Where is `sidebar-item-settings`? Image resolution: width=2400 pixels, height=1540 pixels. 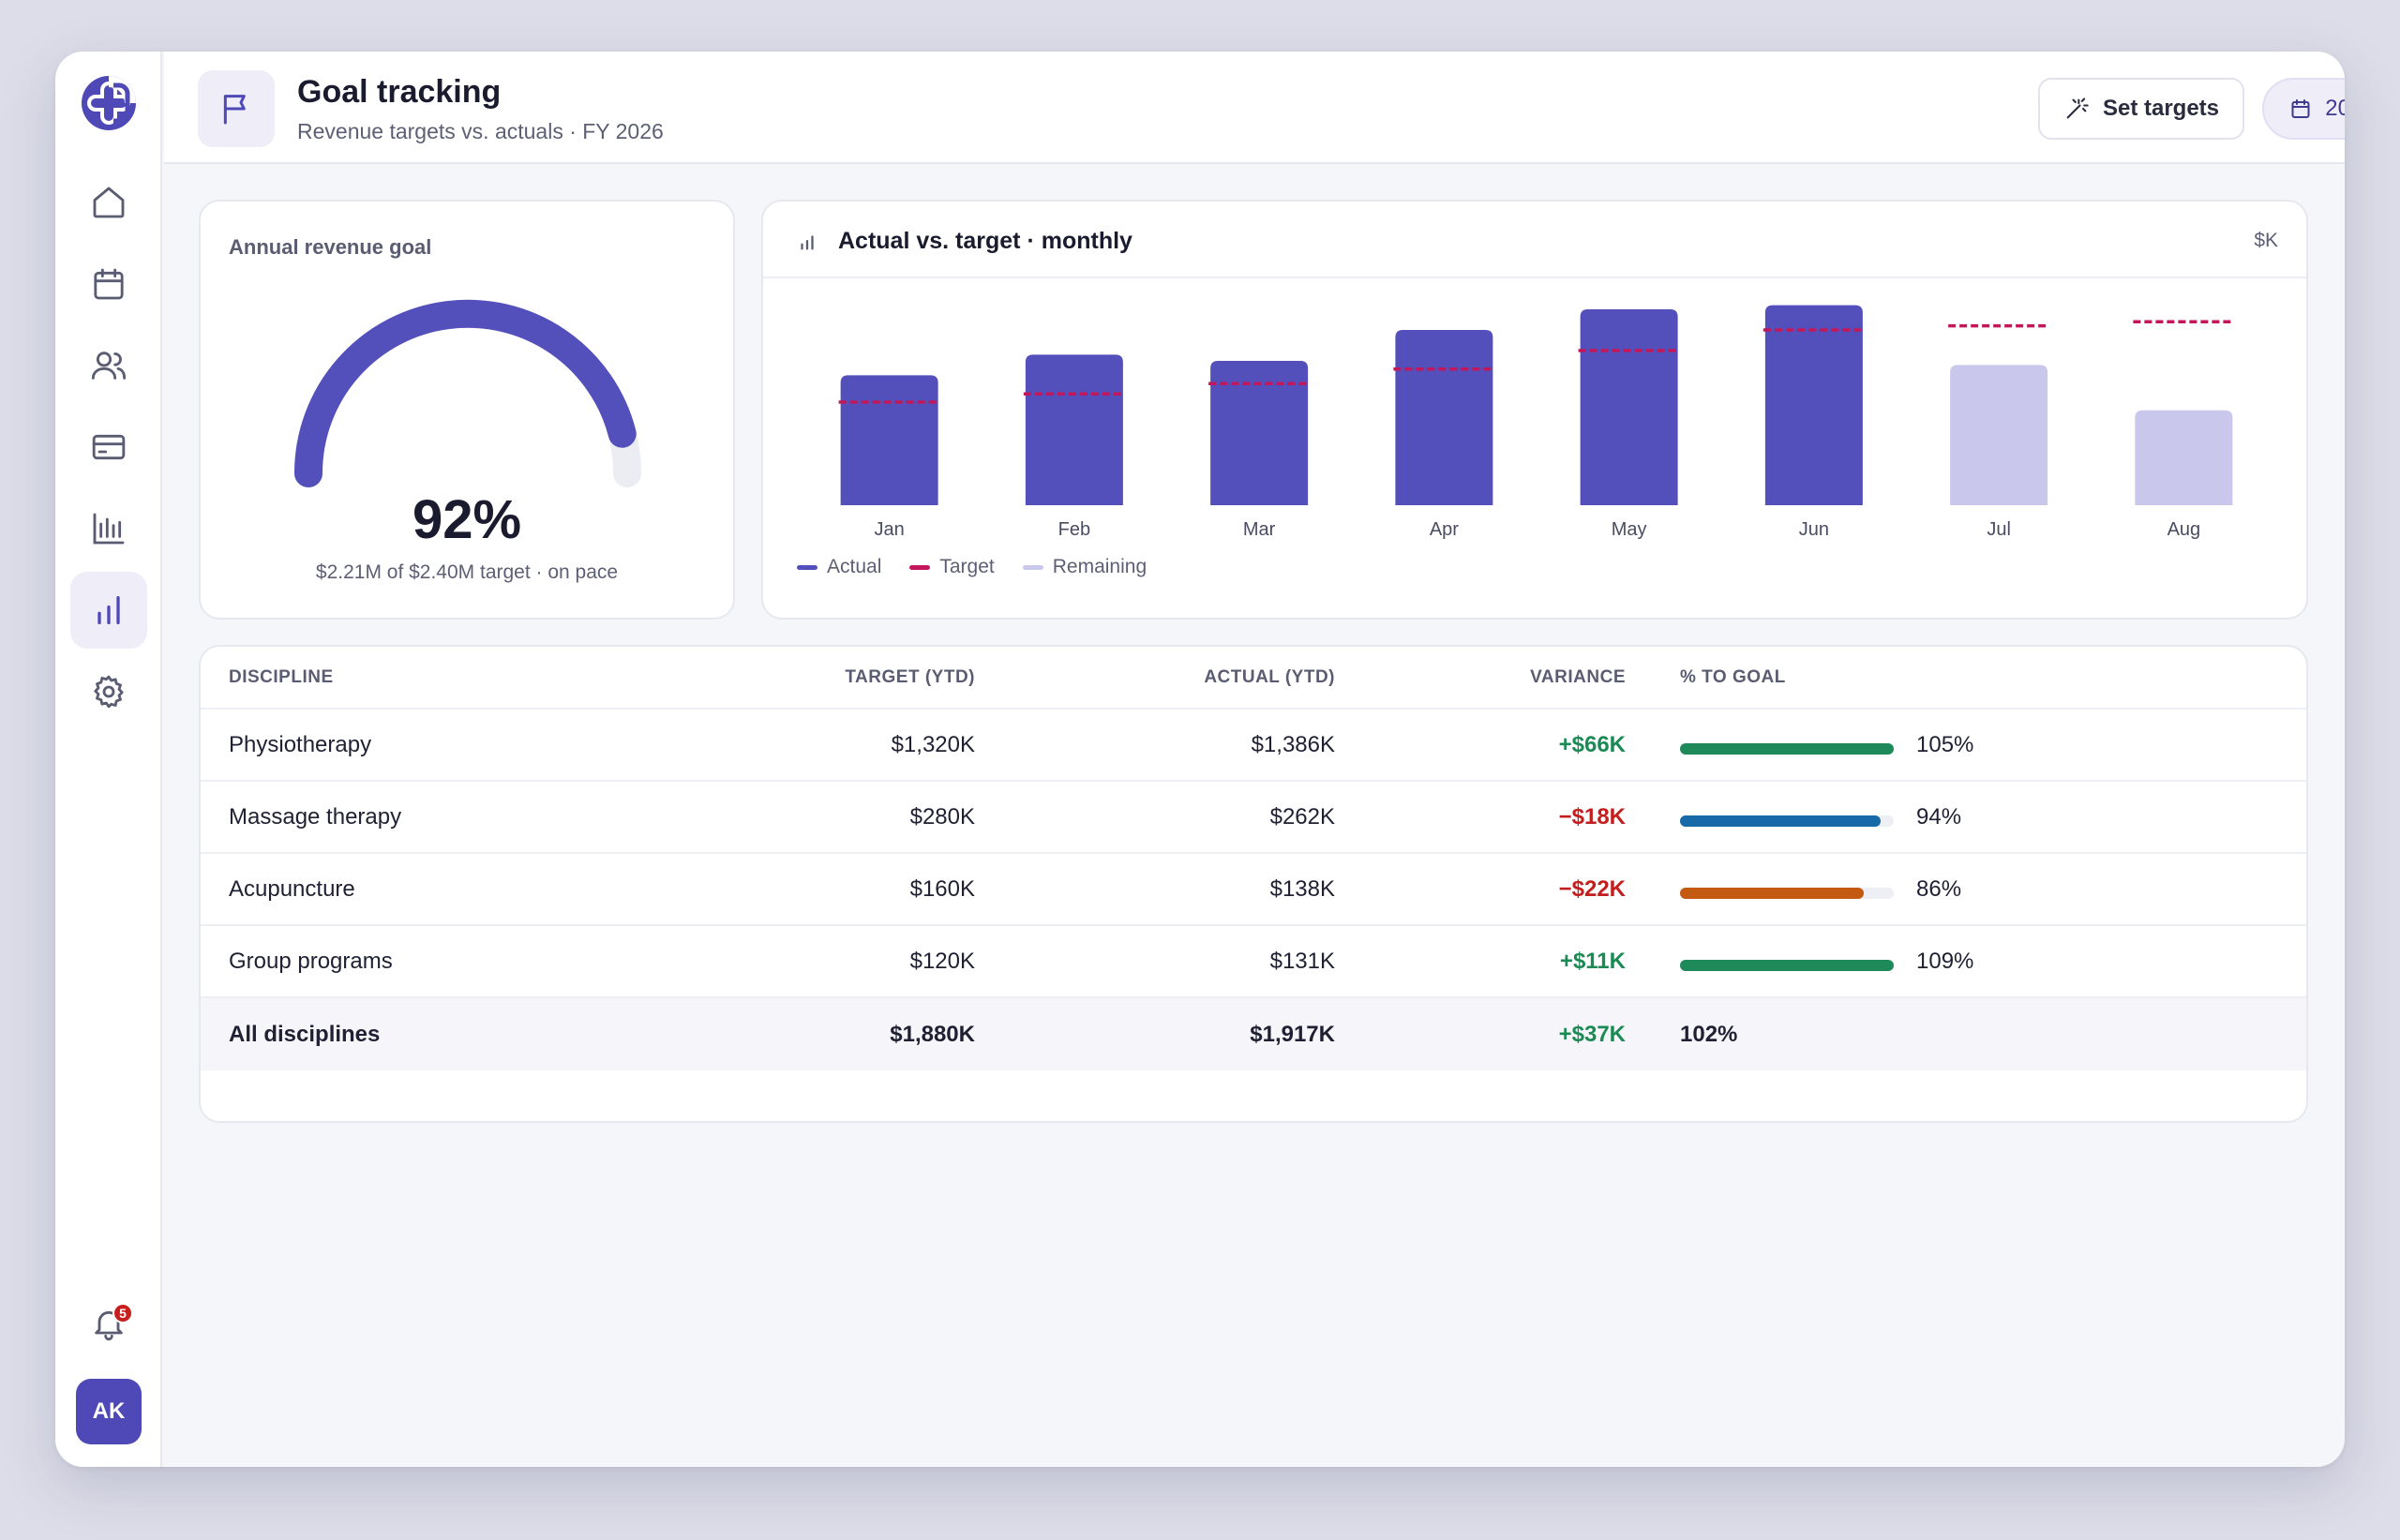
sidebar-item-settings is located at coordinates (108, 692).